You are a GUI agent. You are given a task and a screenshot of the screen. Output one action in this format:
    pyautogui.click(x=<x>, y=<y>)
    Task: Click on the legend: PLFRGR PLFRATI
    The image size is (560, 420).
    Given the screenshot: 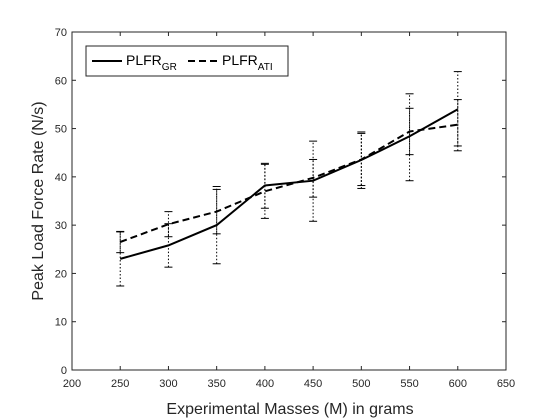 What is the action you would take?
    pyautogui.click(x=187, y=61)
    